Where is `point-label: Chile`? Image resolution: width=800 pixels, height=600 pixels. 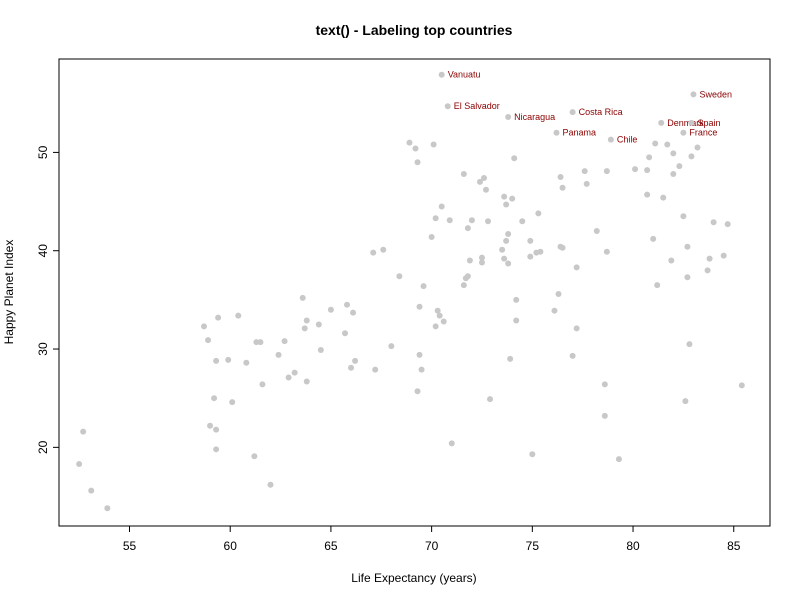 point-label: Chile is located at coordinates (627, 140).